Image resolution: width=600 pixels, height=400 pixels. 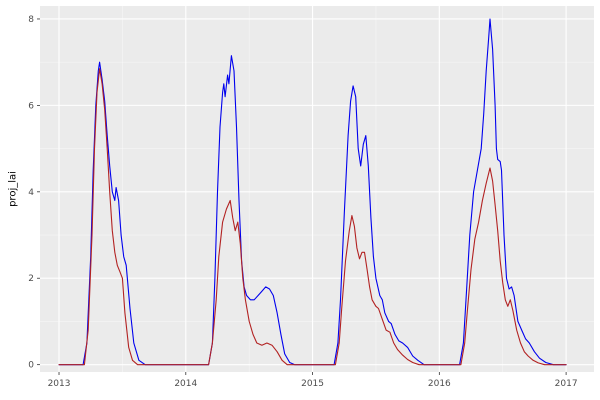 What do you see at coordinates (31, 366) in the screenshot?
I see `y-tick-label: 0` at bounding box center [31, 366].